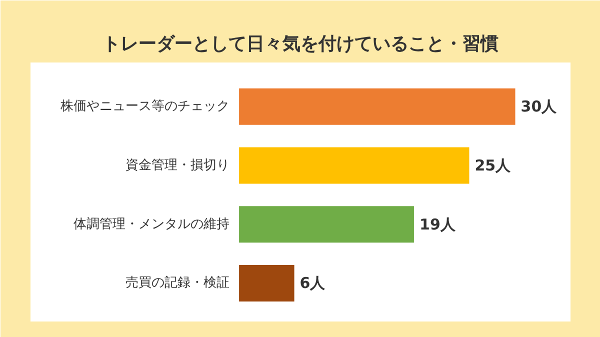 The height and width of the screenshot is (337, 600). I want to click on y-tick-label: 資金管理・損切り, so click(177, 166).